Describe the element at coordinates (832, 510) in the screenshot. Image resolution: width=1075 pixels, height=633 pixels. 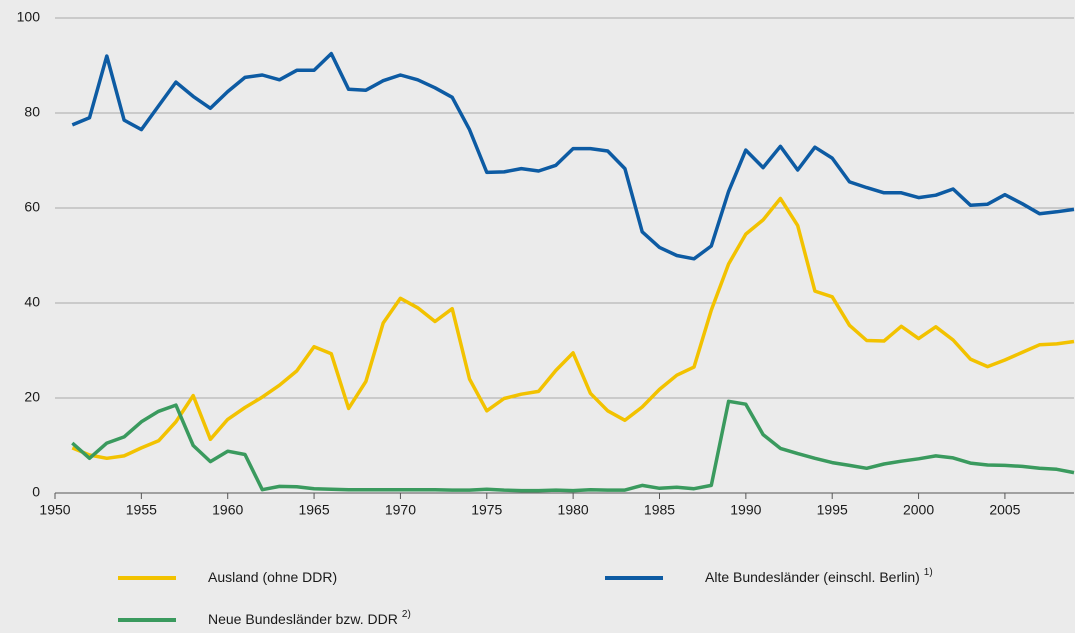
I see `x-tick-label: 1995` at that location.